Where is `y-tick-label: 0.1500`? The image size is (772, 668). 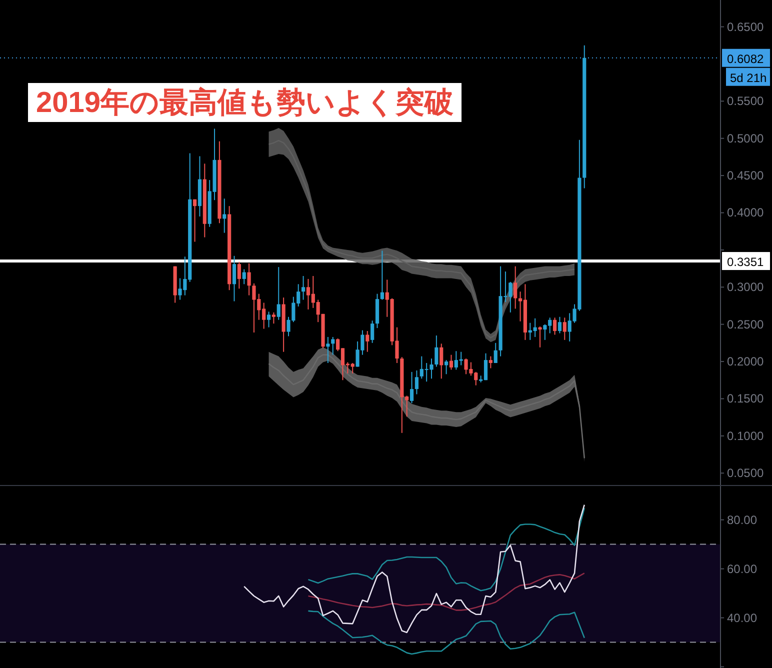
y-tick-label: 0.1500 is located at coordinates (745, 399).